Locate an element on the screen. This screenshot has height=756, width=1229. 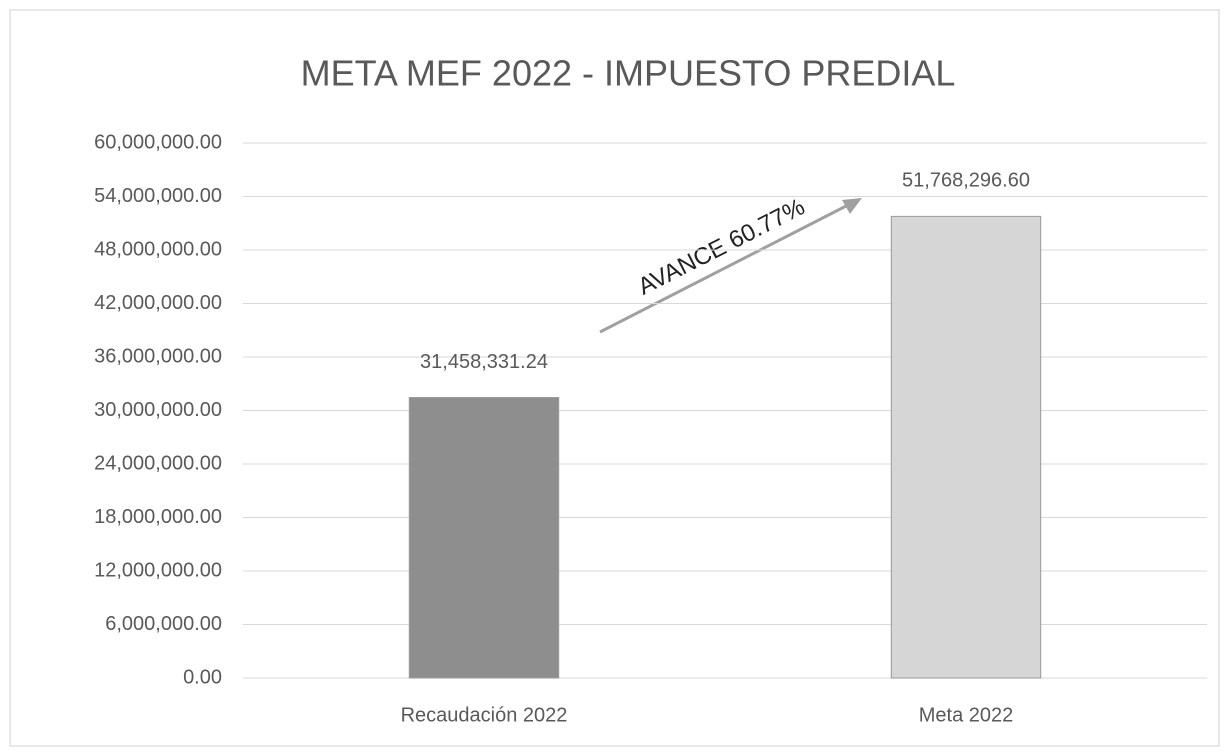
arrow-line is located at coordinates (725, 268).